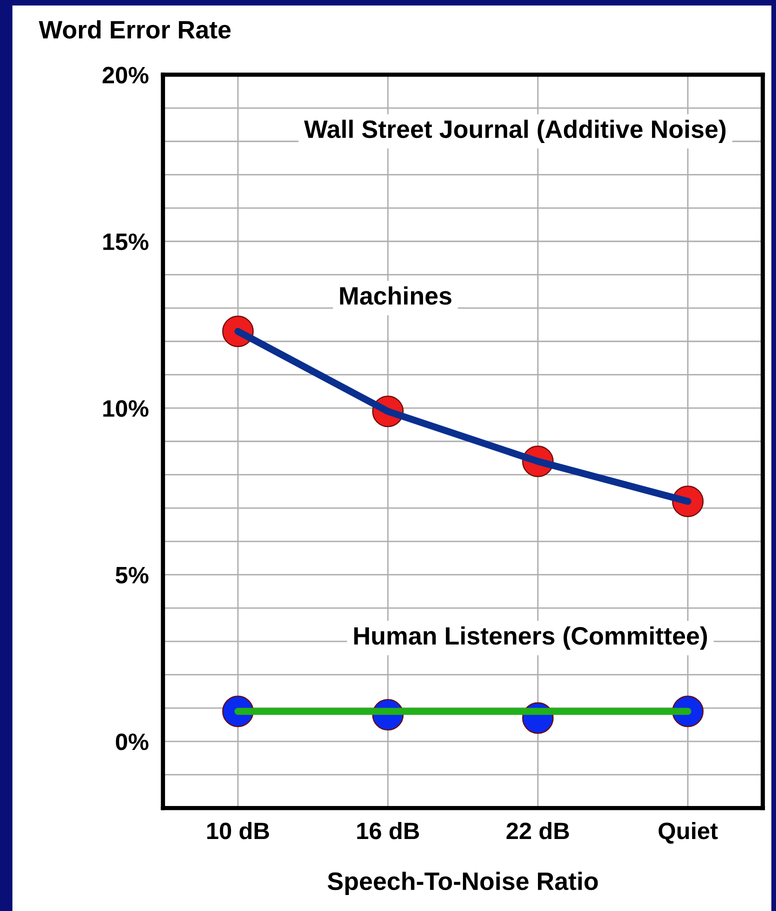 The width and height of the screenshot is (776, 911). I want to click on y-tick-label: 0%, so click(132, 741).